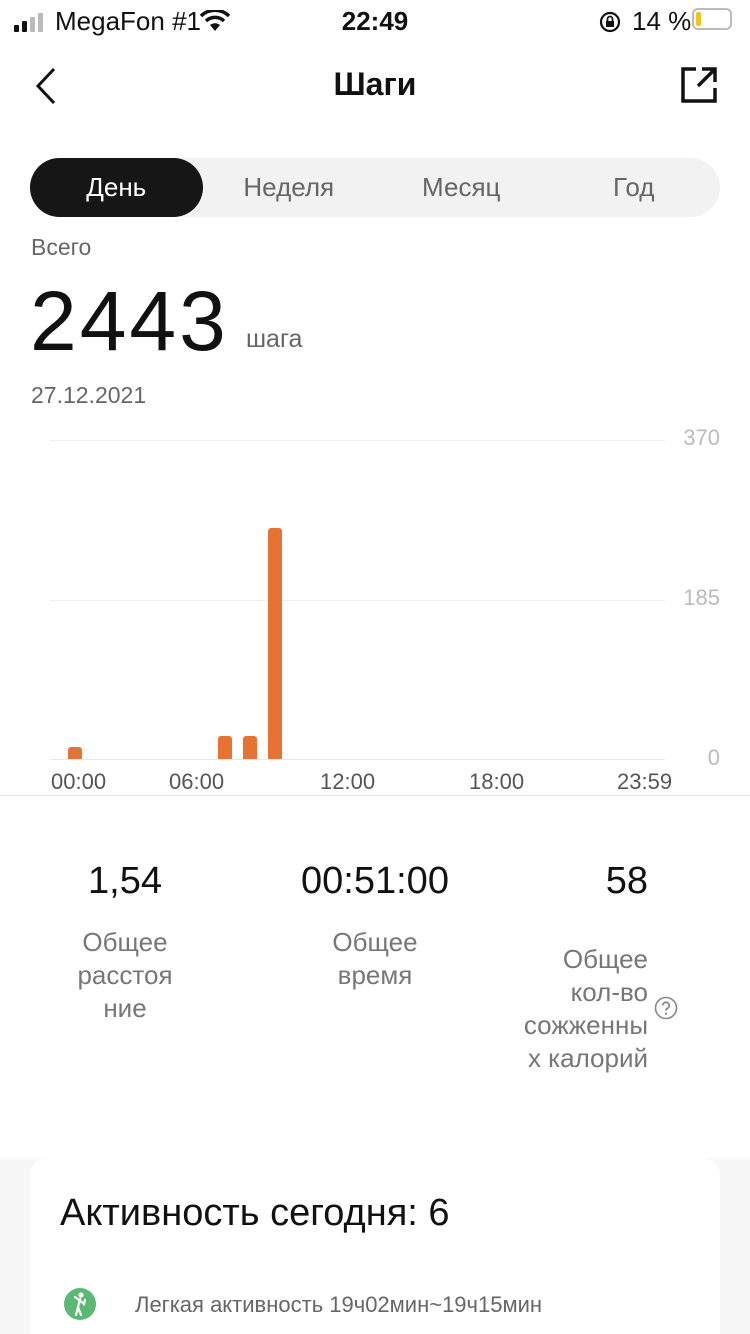  What do you see at coordinates (339, 1304) in the screenshot?
I see `activity-item: Легкая активность 19ч02мин~19ч15мин` at bounding box center [339, 1304].